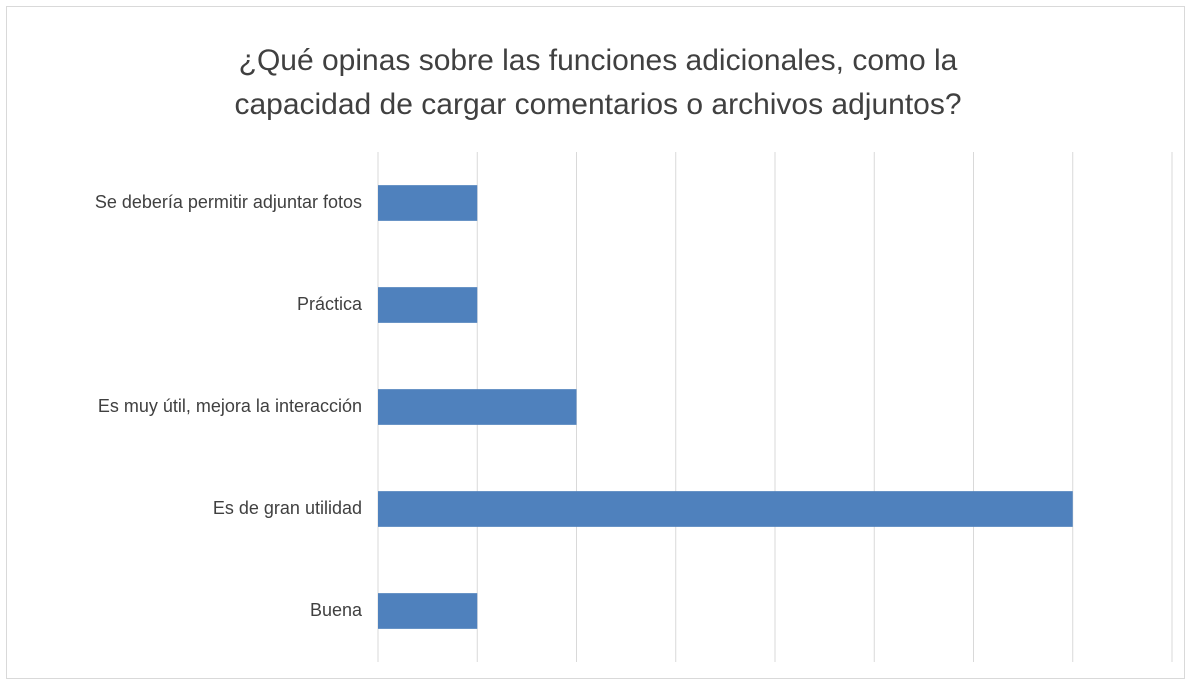  Describe the element at coordinates (230, 406) in the screenshot. I see `y-tick-label: Es muy útil, mejora la interacción` at that location.